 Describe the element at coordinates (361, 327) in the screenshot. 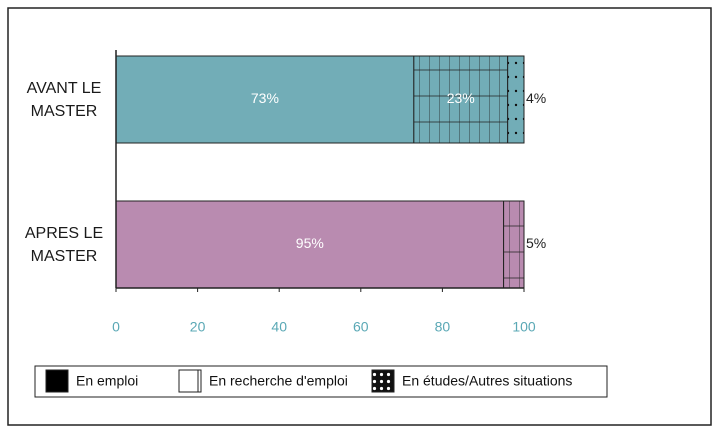

I see `x-tick-label: 60` at that location.